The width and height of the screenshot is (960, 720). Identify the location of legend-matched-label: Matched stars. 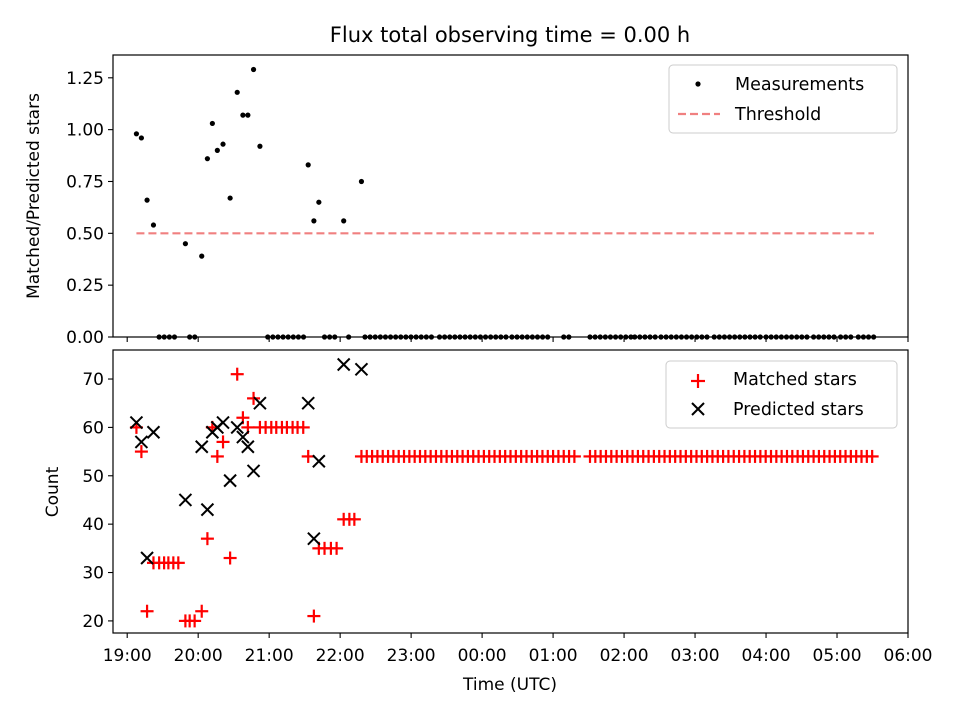
(795, 380).